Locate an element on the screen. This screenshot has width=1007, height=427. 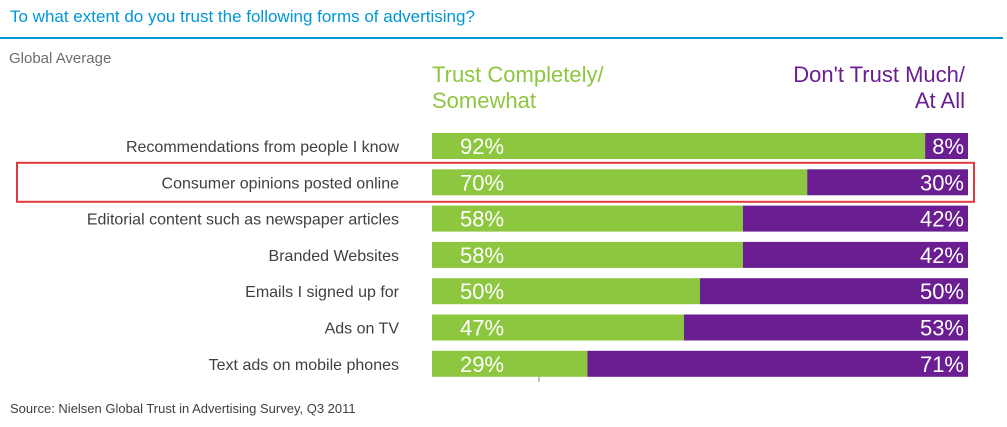
data-label-distrust: 30% is located at coordinates (942, 182).